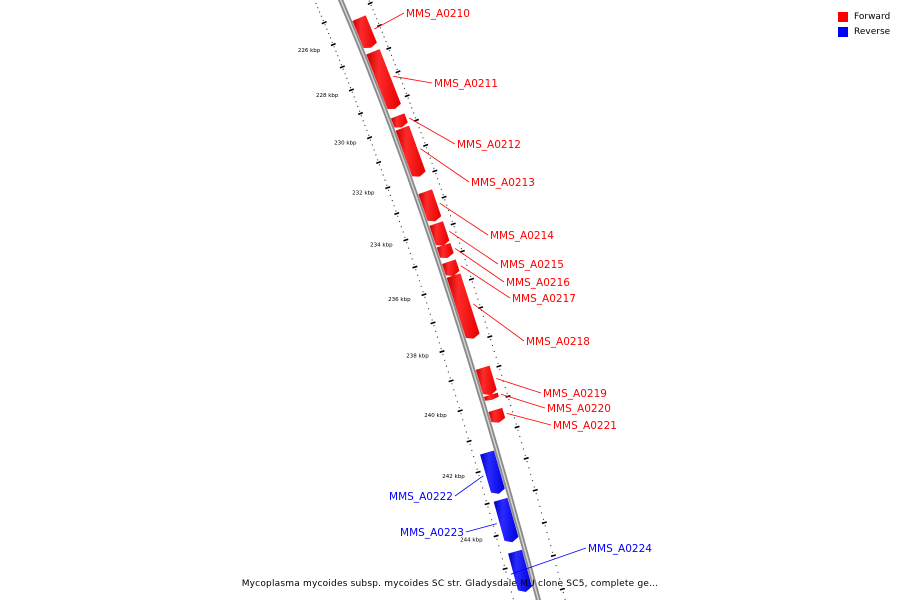 The image size is (900, 600). Describe the element at coordinates (492, 472) in the screenshot. I see `gene-arrow-mms-a0222` at that location.